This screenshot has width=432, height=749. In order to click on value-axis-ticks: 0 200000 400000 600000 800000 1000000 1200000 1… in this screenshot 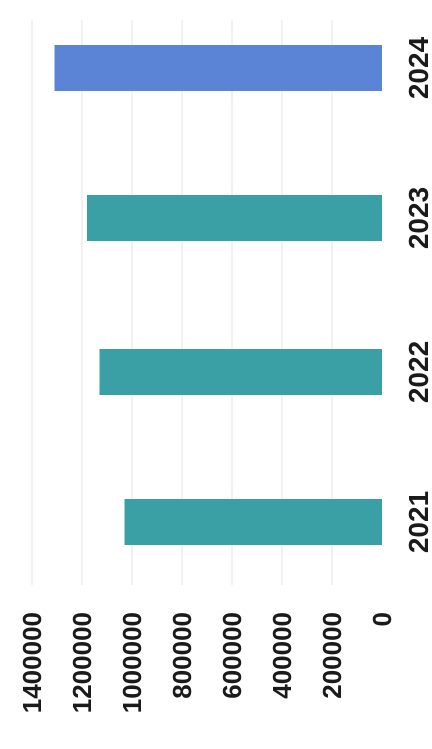, I will do `click(207, 662)`.